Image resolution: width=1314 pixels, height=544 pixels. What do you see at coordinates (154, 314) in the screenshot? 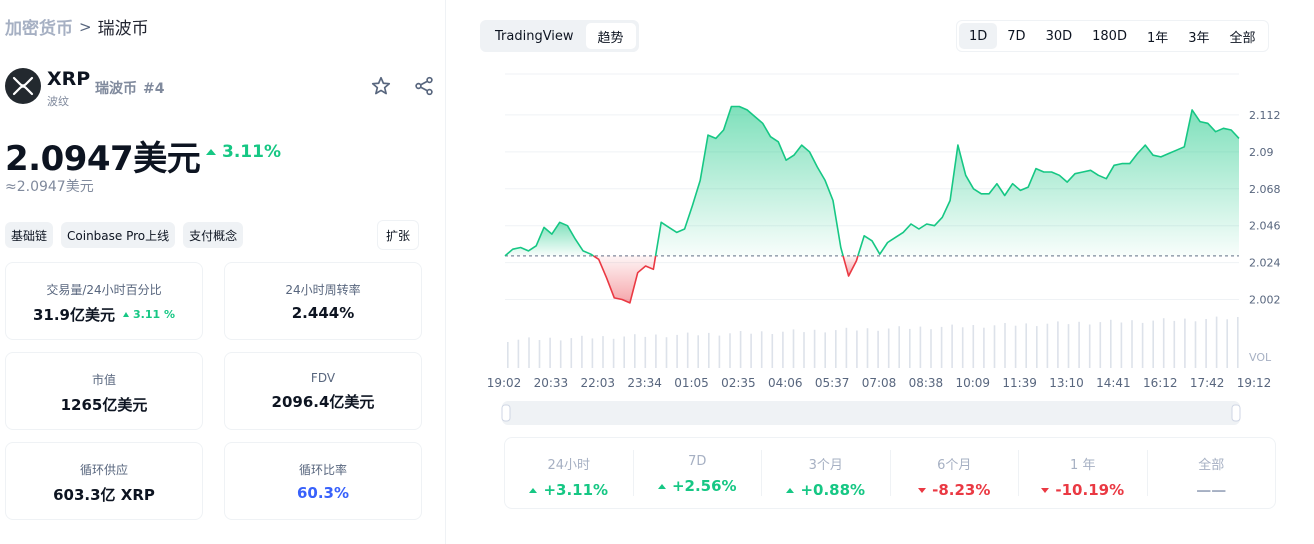
I see `volume-change-value: 3.11 %` at bounding box center [154, 314].